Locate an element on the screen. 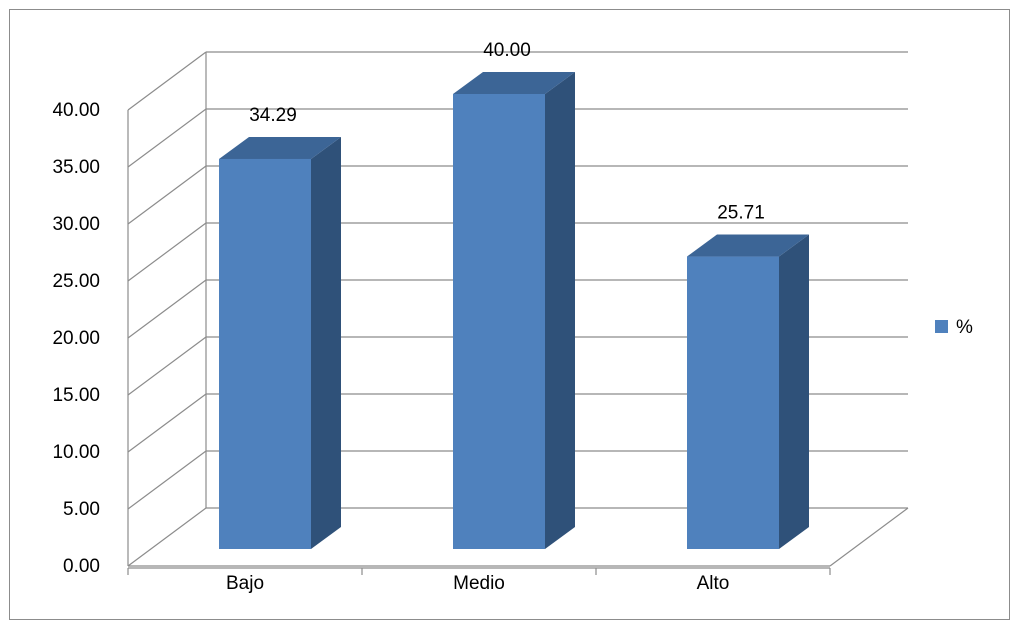  floor-right-edge is located at coordinates (869, 537).